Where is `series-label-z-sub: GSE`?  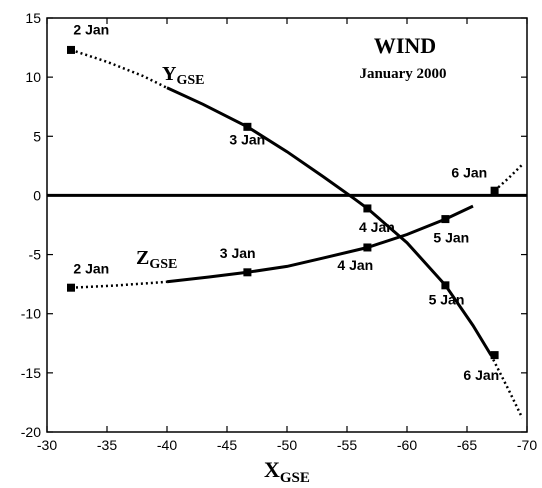
series-label-z-sub: GSE is located at coordinates (163, 264).